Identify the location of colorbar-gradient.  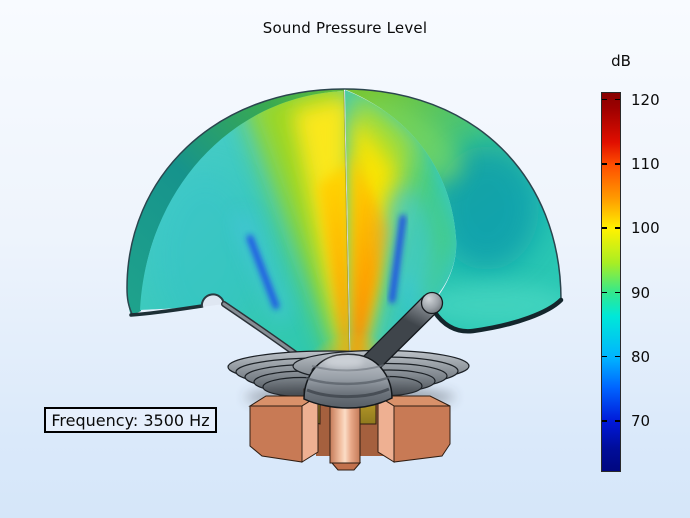
(611, 282).